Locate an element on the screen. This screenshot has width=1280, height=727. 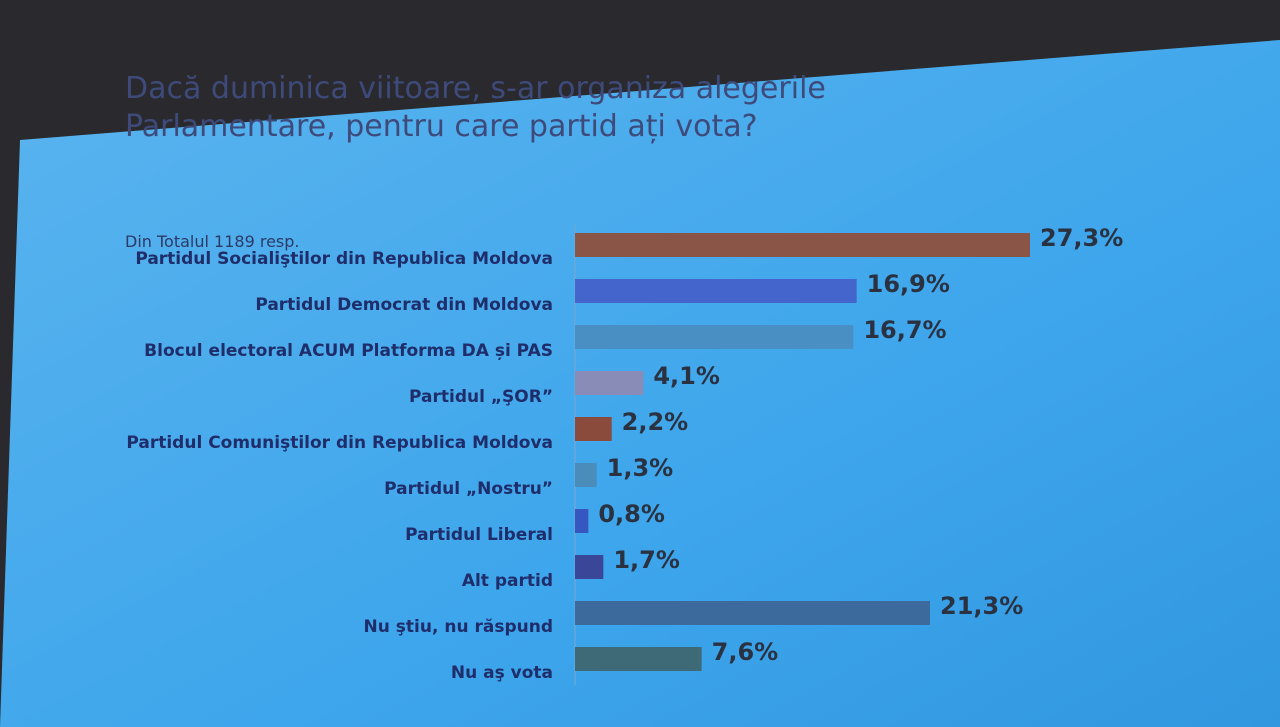
category-label: Partidul „ŞOR” is located at coordinates (481, 397).